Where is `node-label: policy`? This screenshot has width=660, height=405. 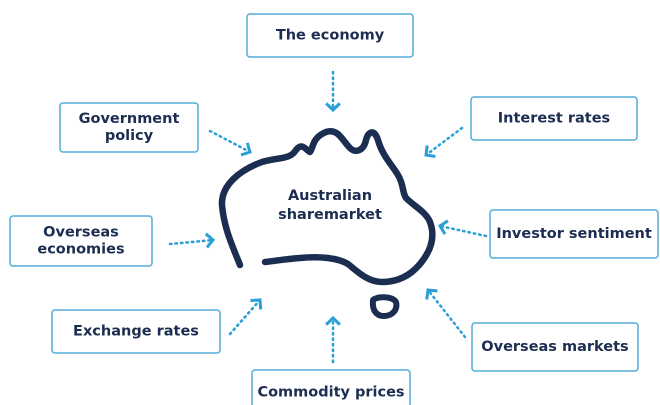
node-label: policy is located at coordinates (129, 136).